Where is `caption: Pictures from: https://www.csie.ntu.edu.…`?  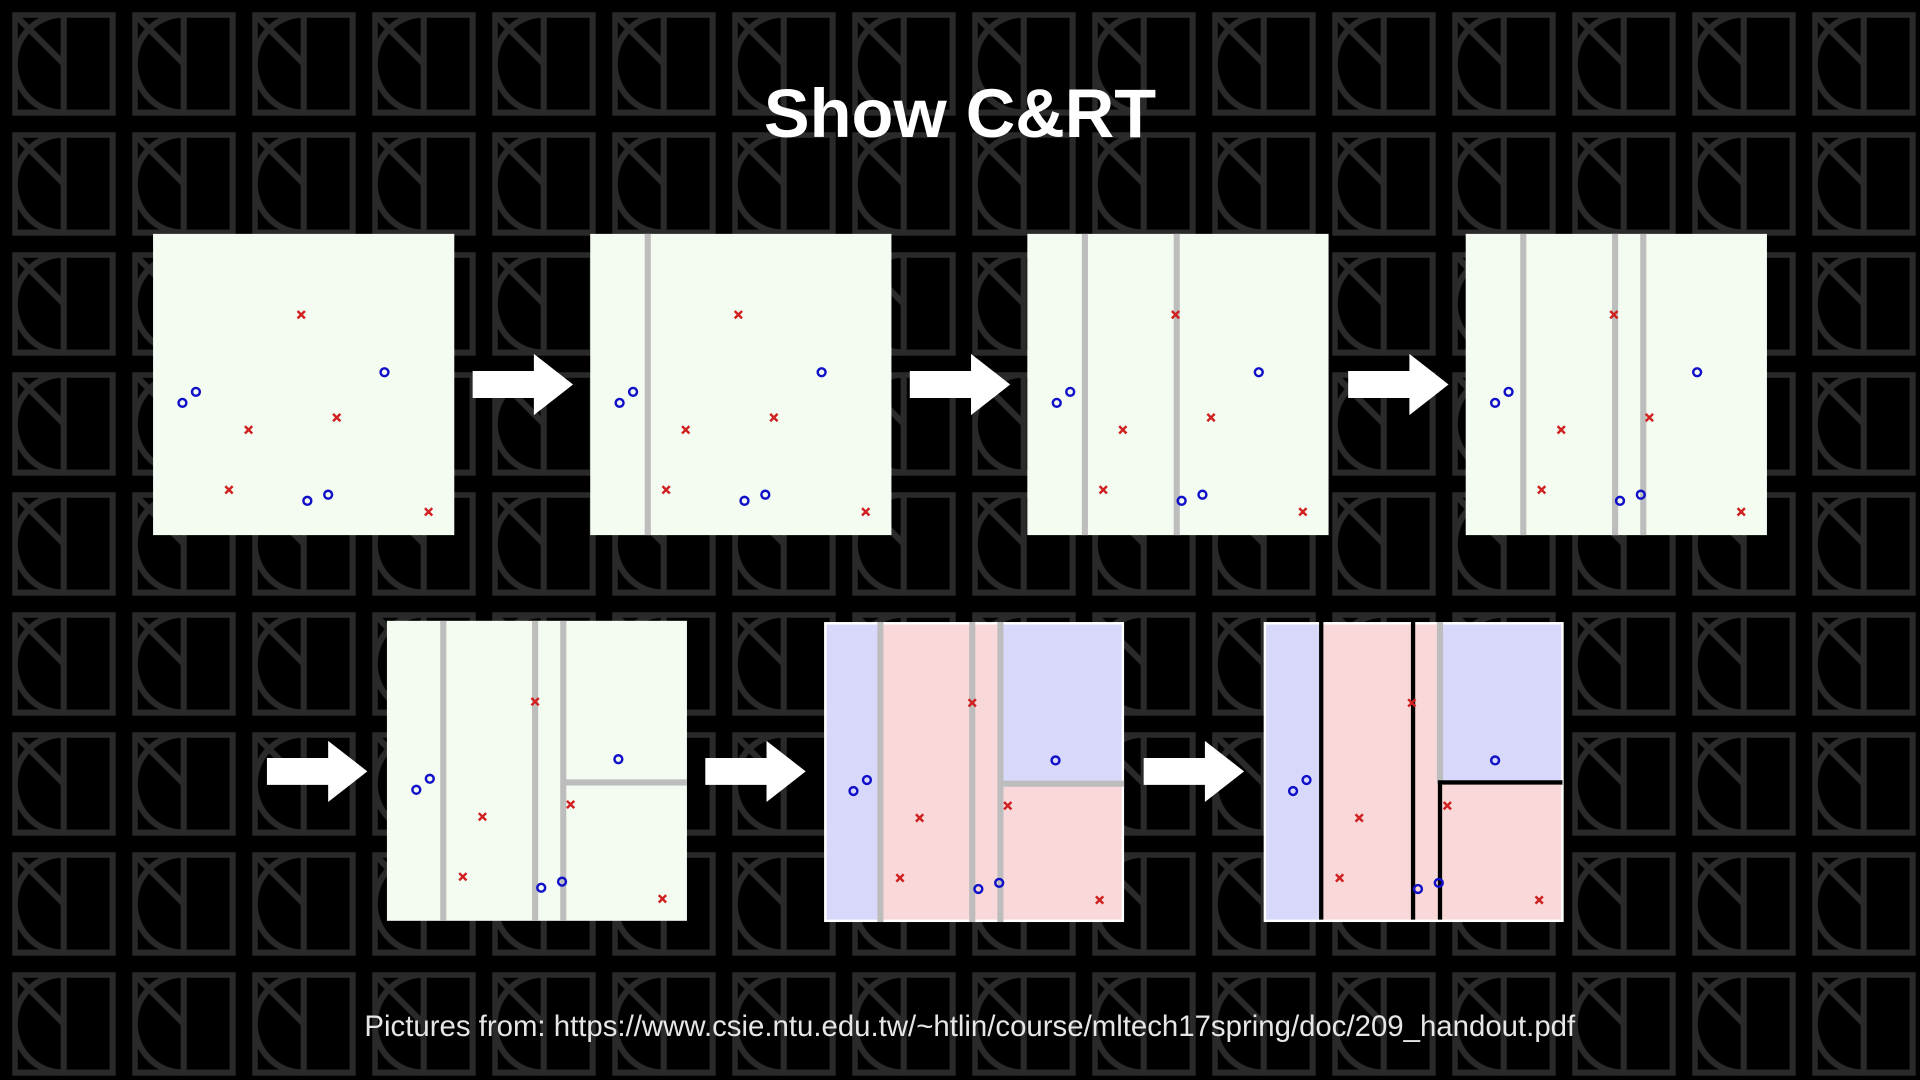 caption: Pictures from: https://www.csie.ntu.edu.… is located at coordinates (970, 1026).